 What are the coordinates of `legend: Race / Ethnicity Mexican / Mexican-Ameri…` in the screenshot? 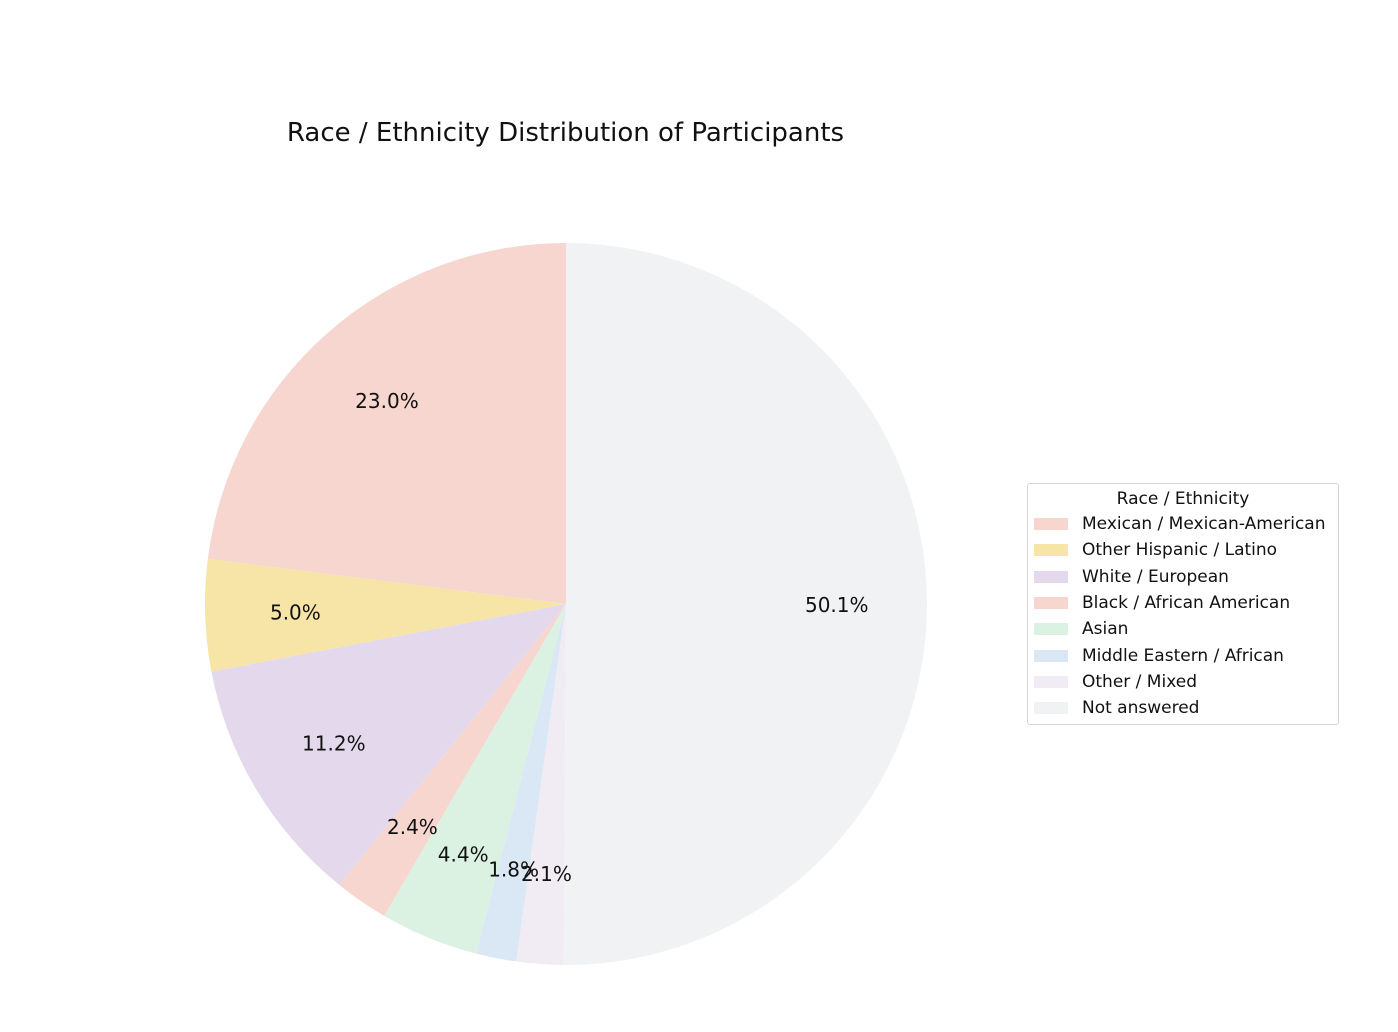 It's located at (1183, 604).